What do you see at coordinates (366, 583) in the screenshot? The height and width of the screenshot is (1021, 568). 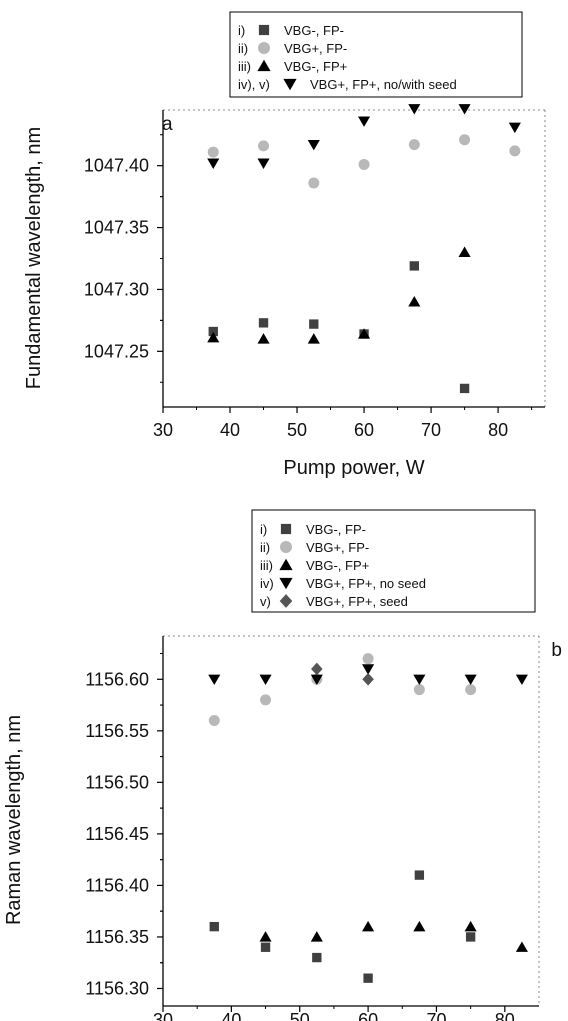 I see `legend-entry-label: VBG+, FP+, no seed` at bounding box center [366, 583].